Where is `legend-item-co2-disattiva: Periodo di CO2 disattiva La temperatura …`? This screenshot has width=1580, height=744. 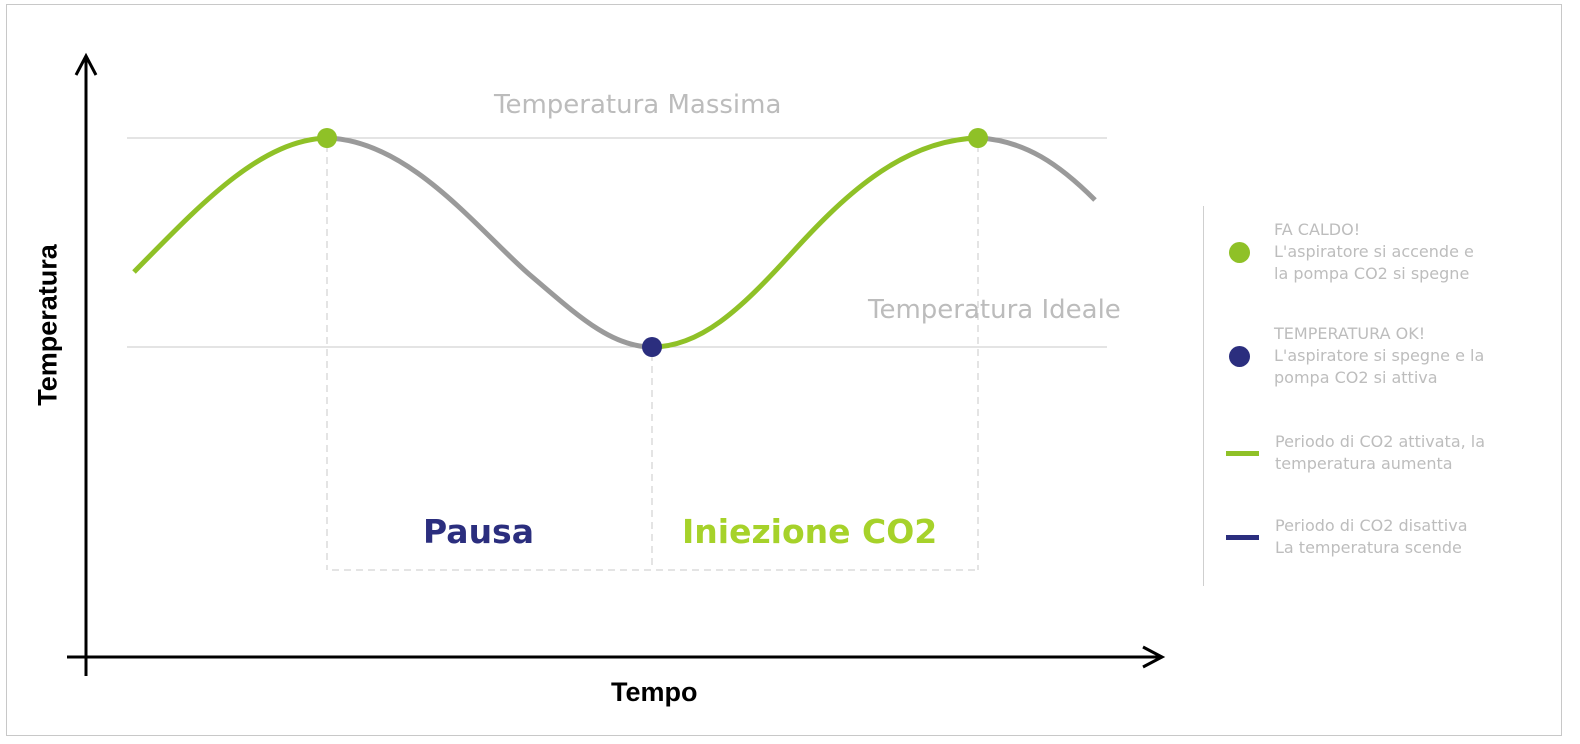 legend-item-co2-disattiva: Periodo di CO2 disattiva La temperatura … is located at coordinates (1347, 537).